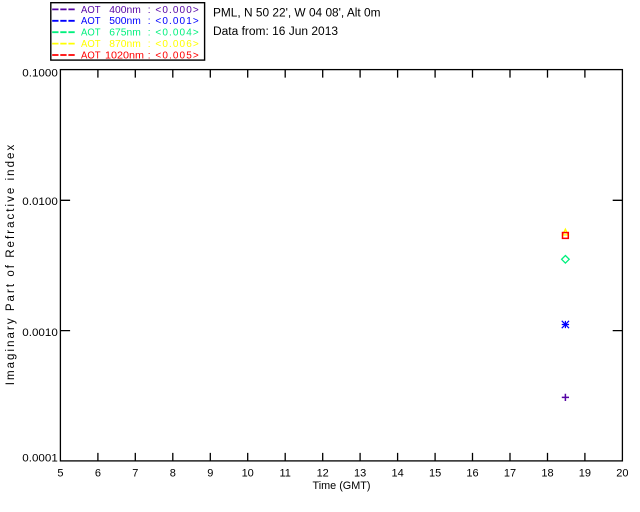 Image resolution: width=640 pixels, height=512 pixels. What do you see at coordinates (210, 474) in the screenshot?
I see `svg-text: 9` at bounding box center [210, 474].